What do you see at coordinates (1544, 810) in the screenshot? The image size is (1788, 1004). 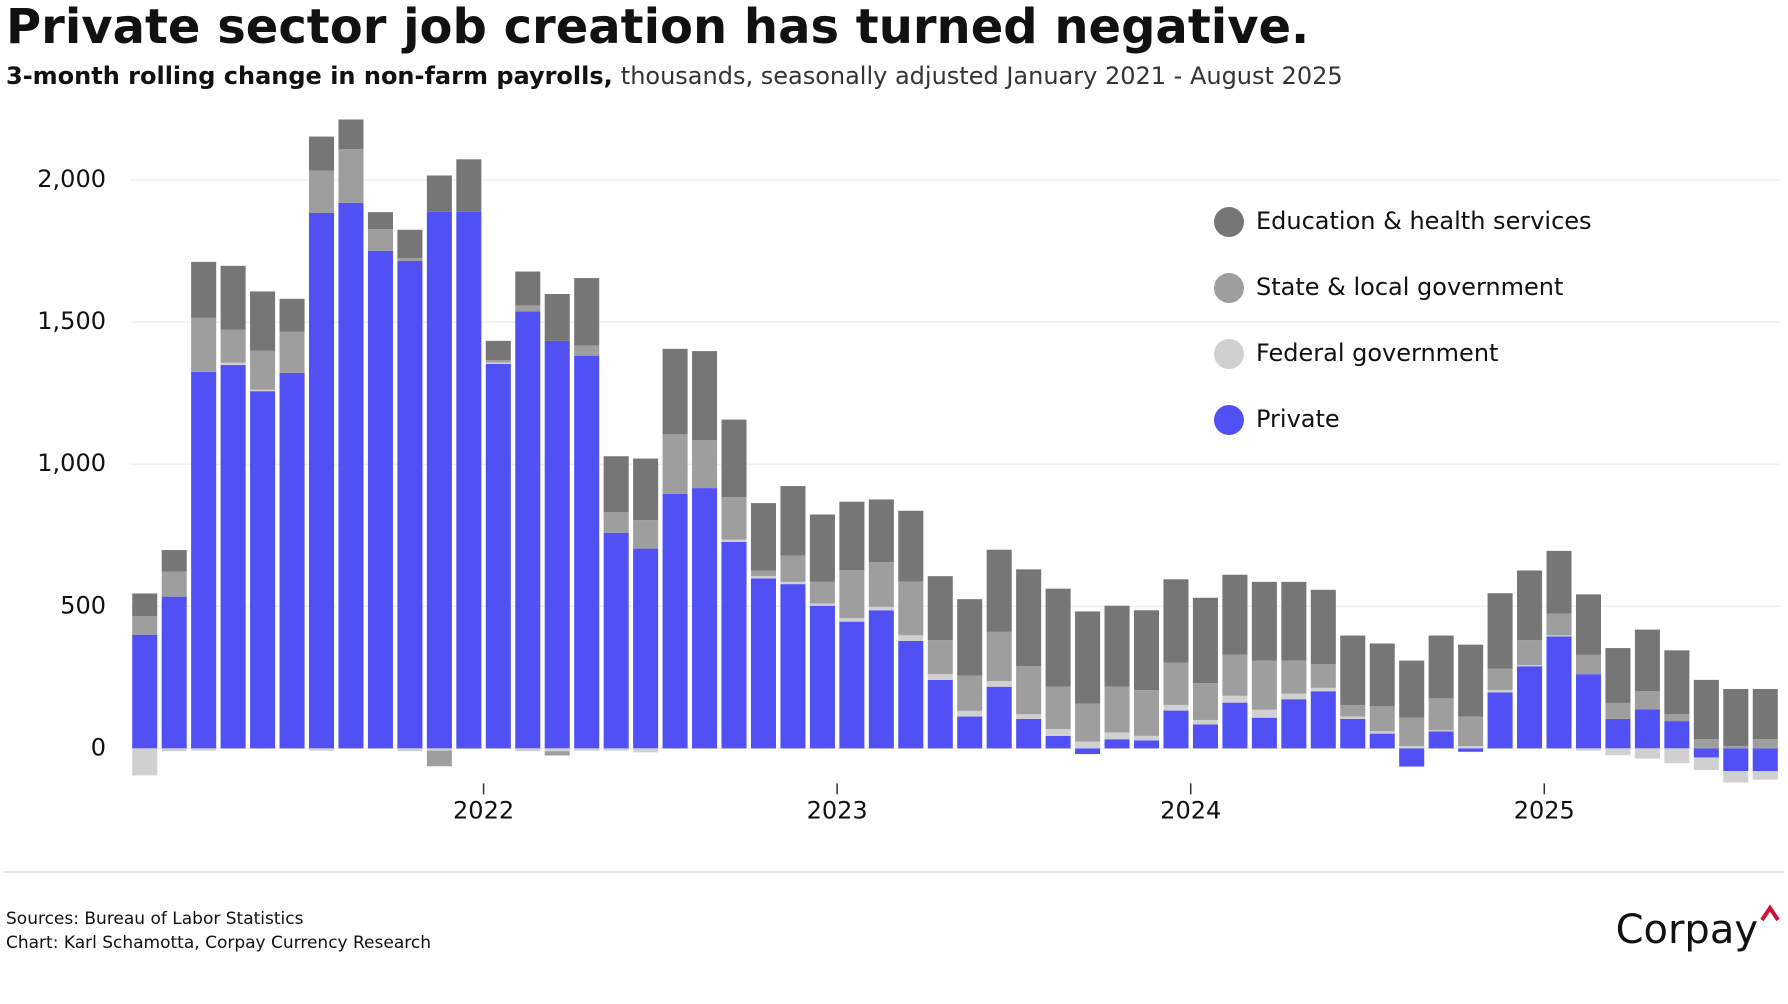 I see `x-tick-label: 2025` at bounding box center [1544, 810].